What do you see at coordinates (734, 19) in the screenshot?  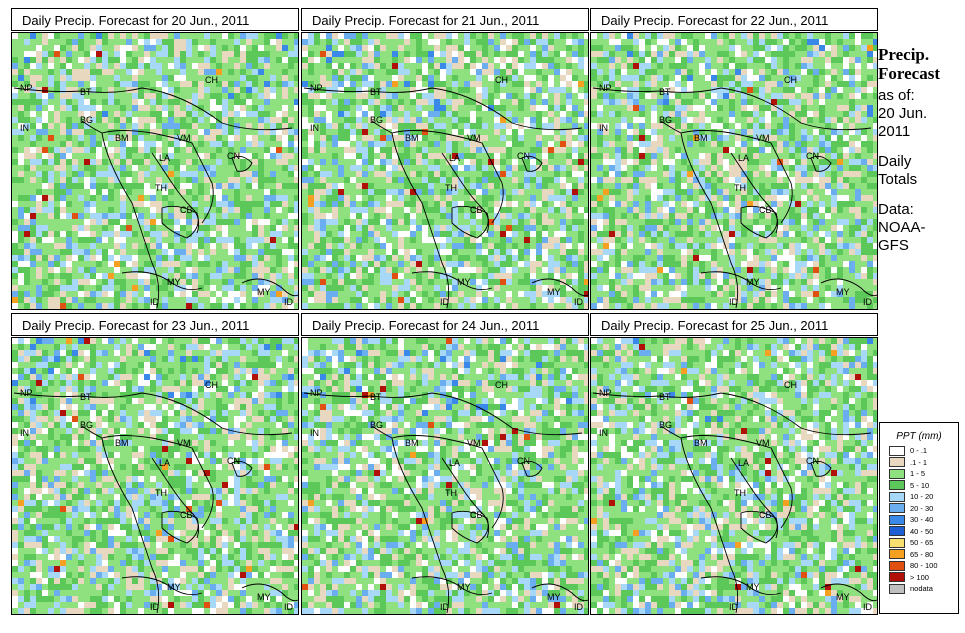 I see `panel-title: Daily Precip. Forecast for 22 Jun., 2011` at bounding box center [734, 19].